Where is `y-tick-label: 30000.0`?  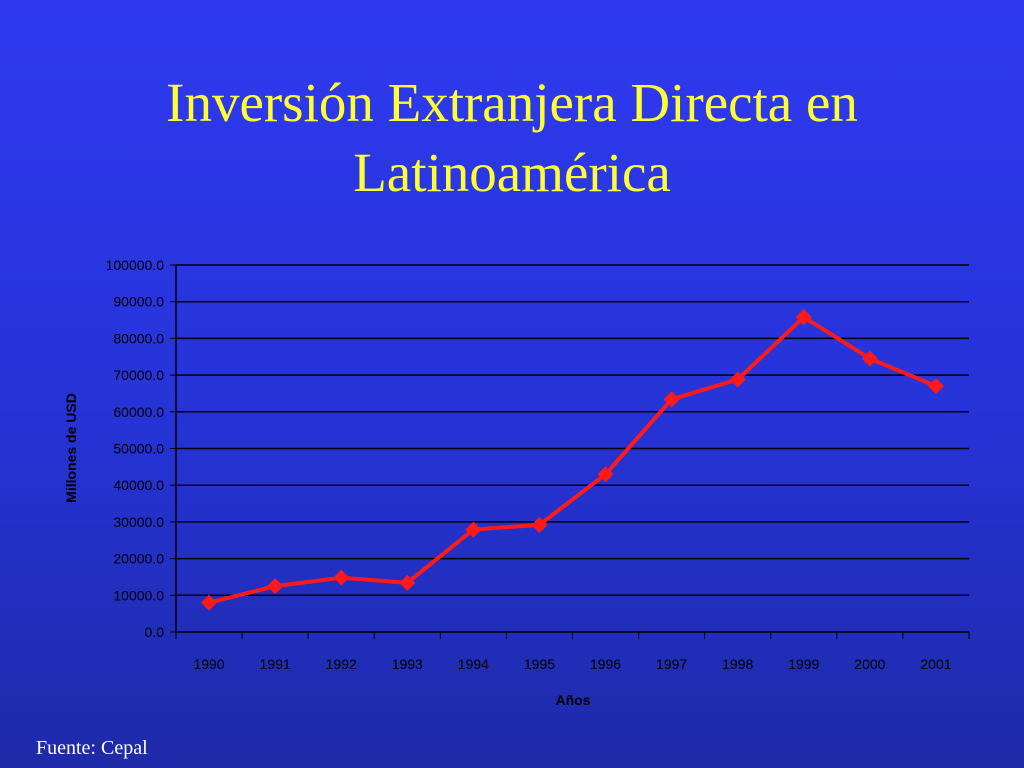 y-tick-label: 30000.0 is located at coordinates (138, 522).